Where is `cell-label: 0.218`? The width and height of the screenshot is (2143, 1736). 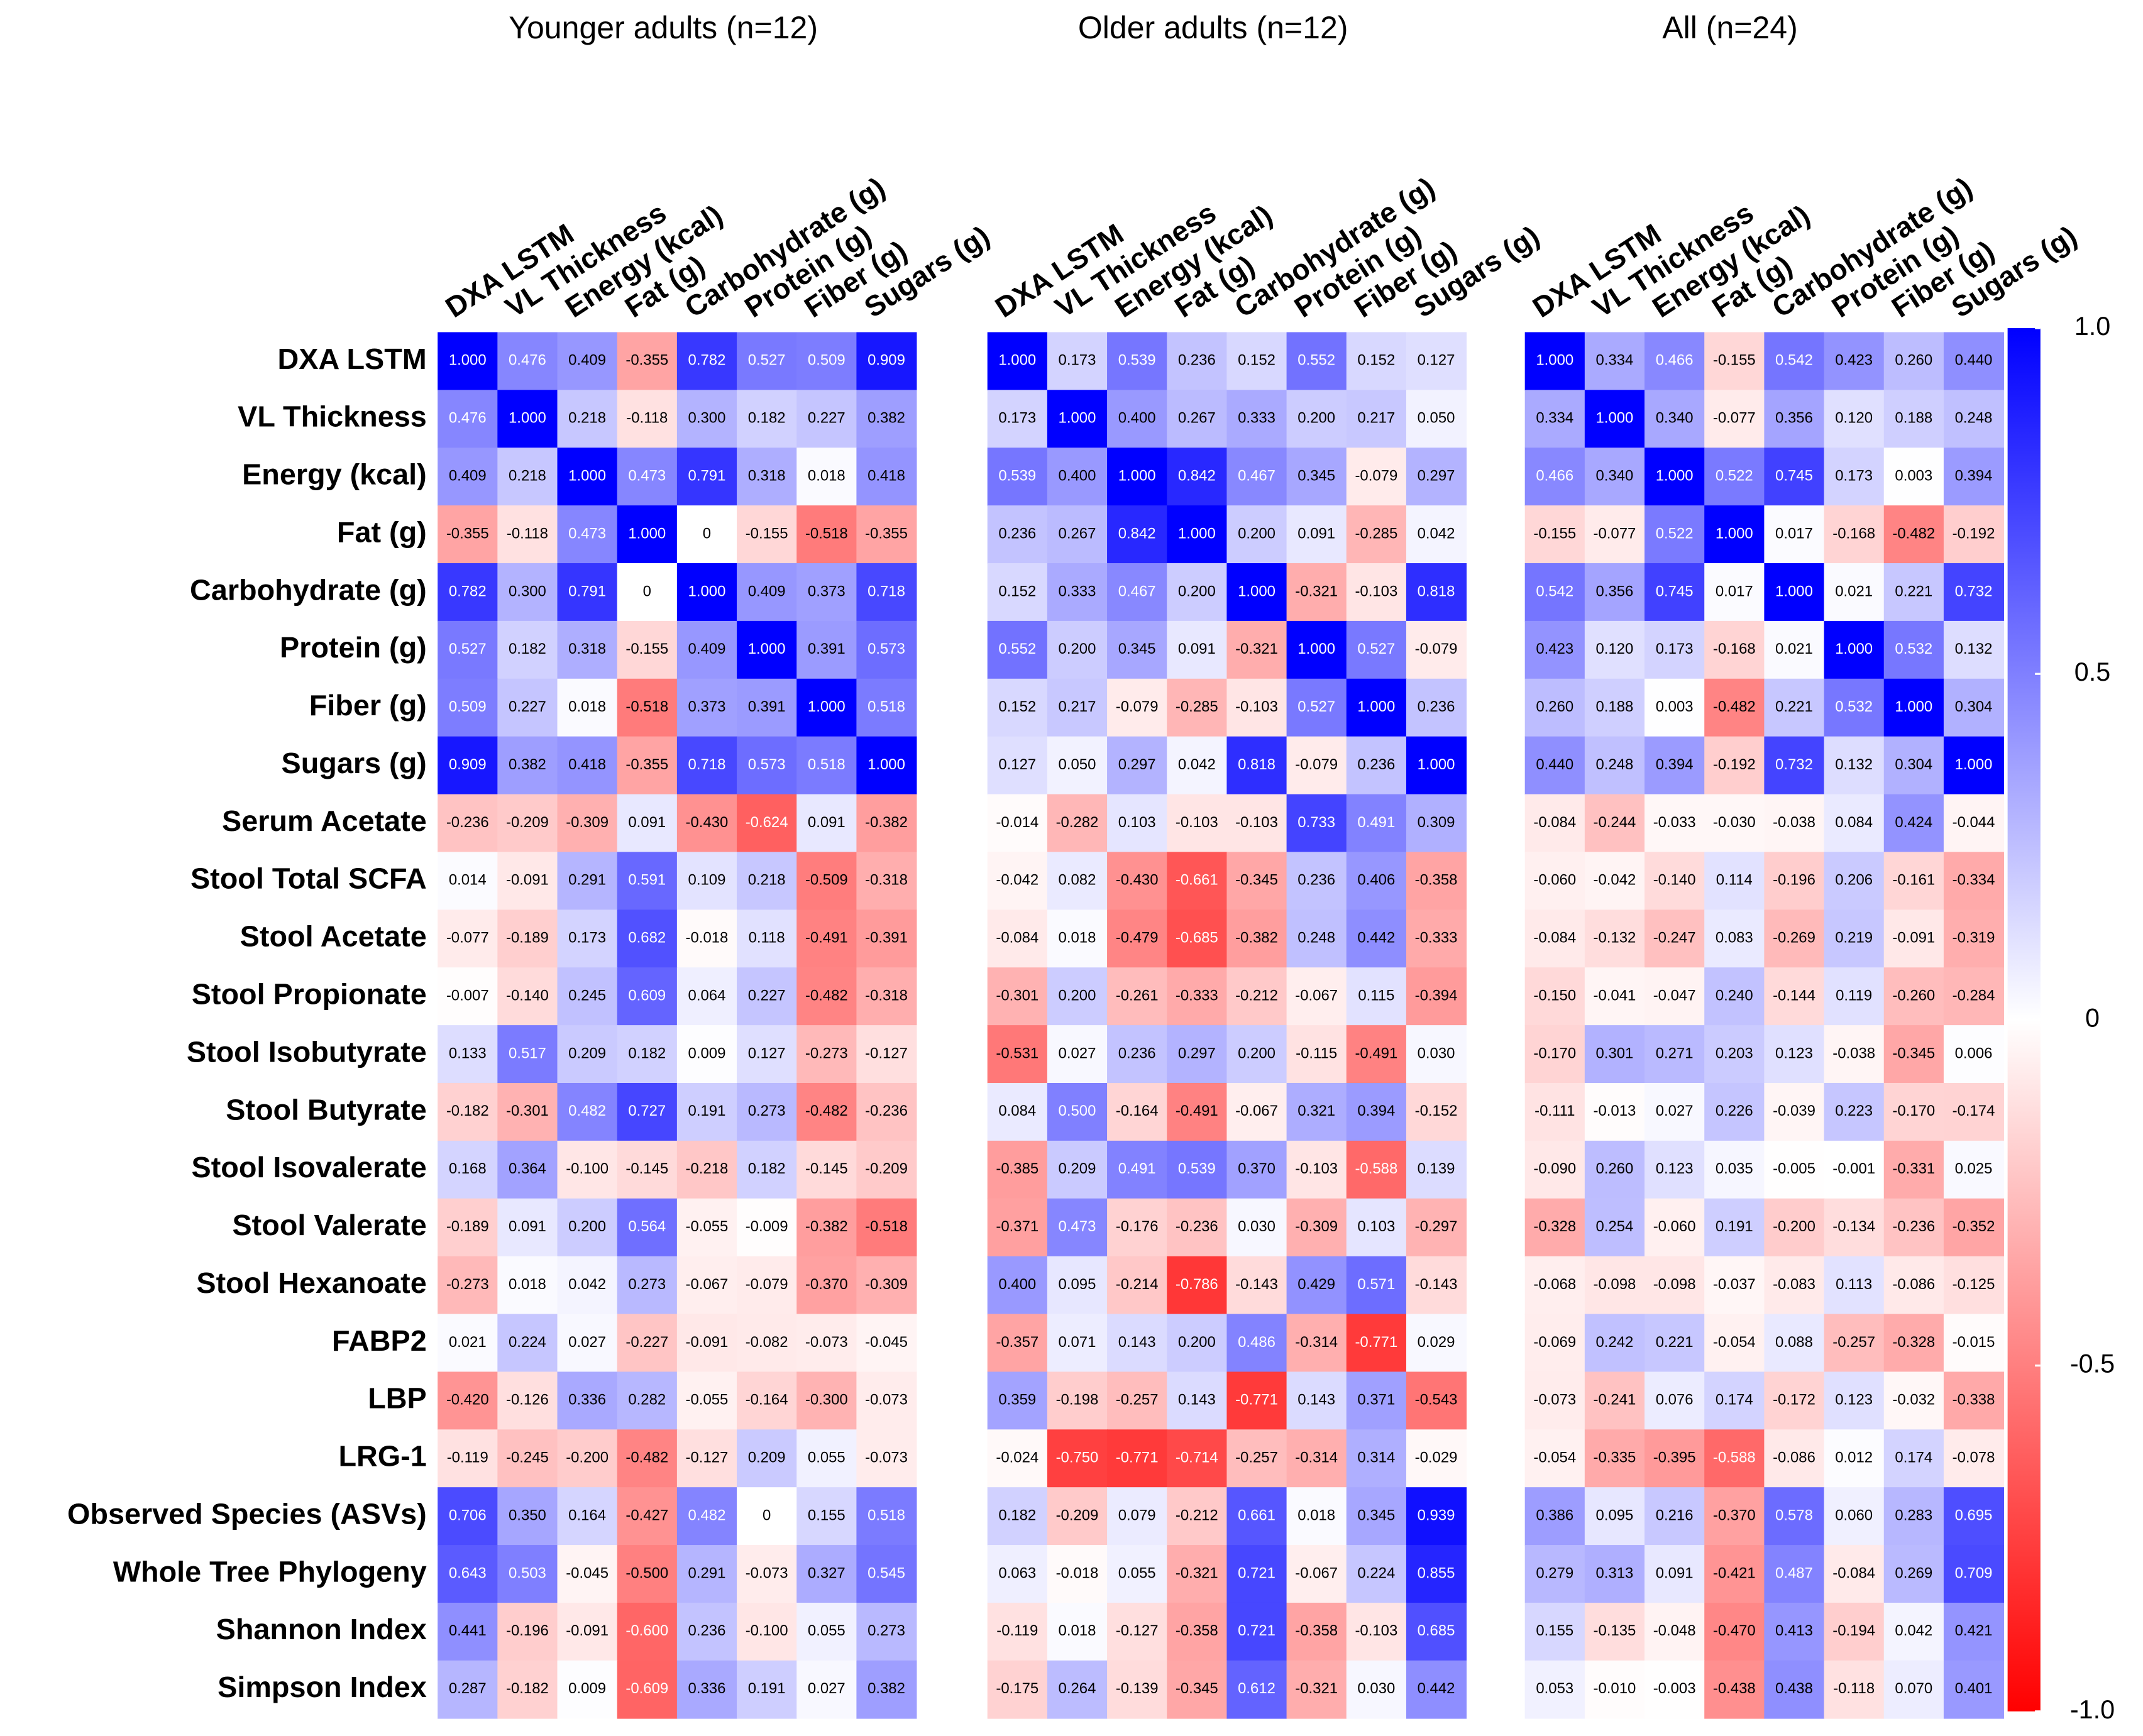
cell-label: 0.218 is located at coordinates (587, 419).